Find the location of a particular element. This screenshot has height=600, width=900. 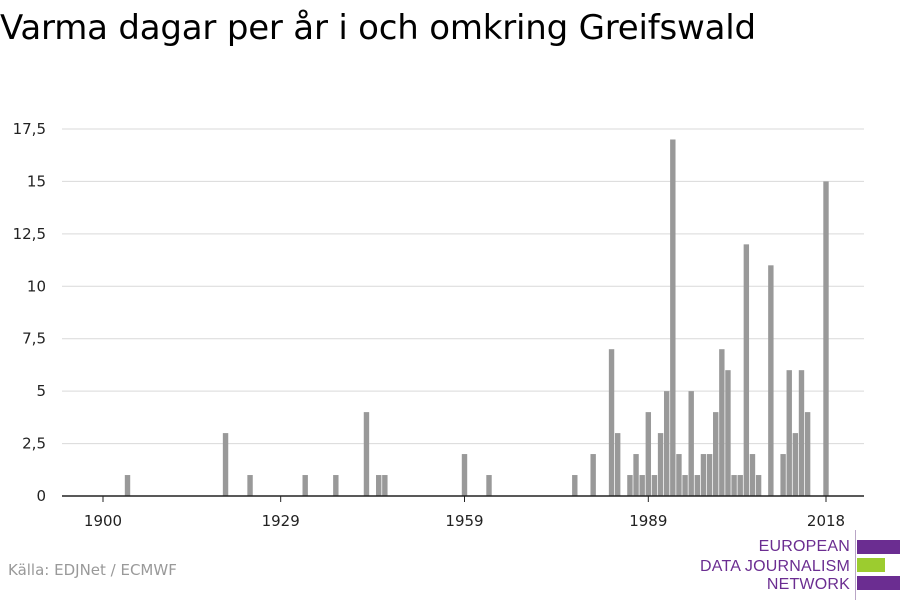

x-tick-label: 1959 is located at coordinates (464, 521).